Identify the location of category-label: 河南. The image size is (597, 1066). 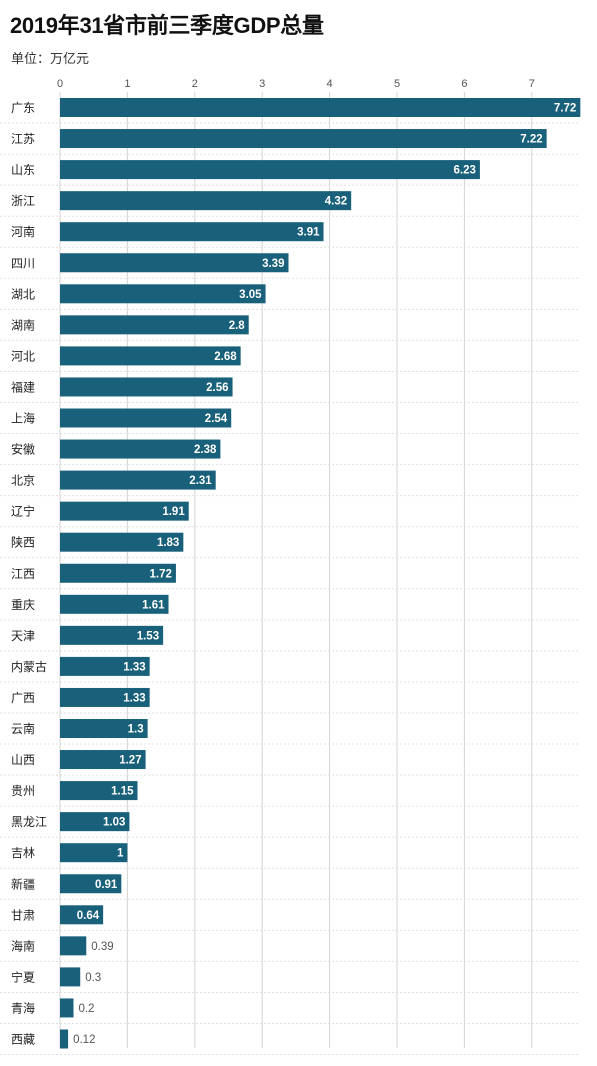
(23, 231).